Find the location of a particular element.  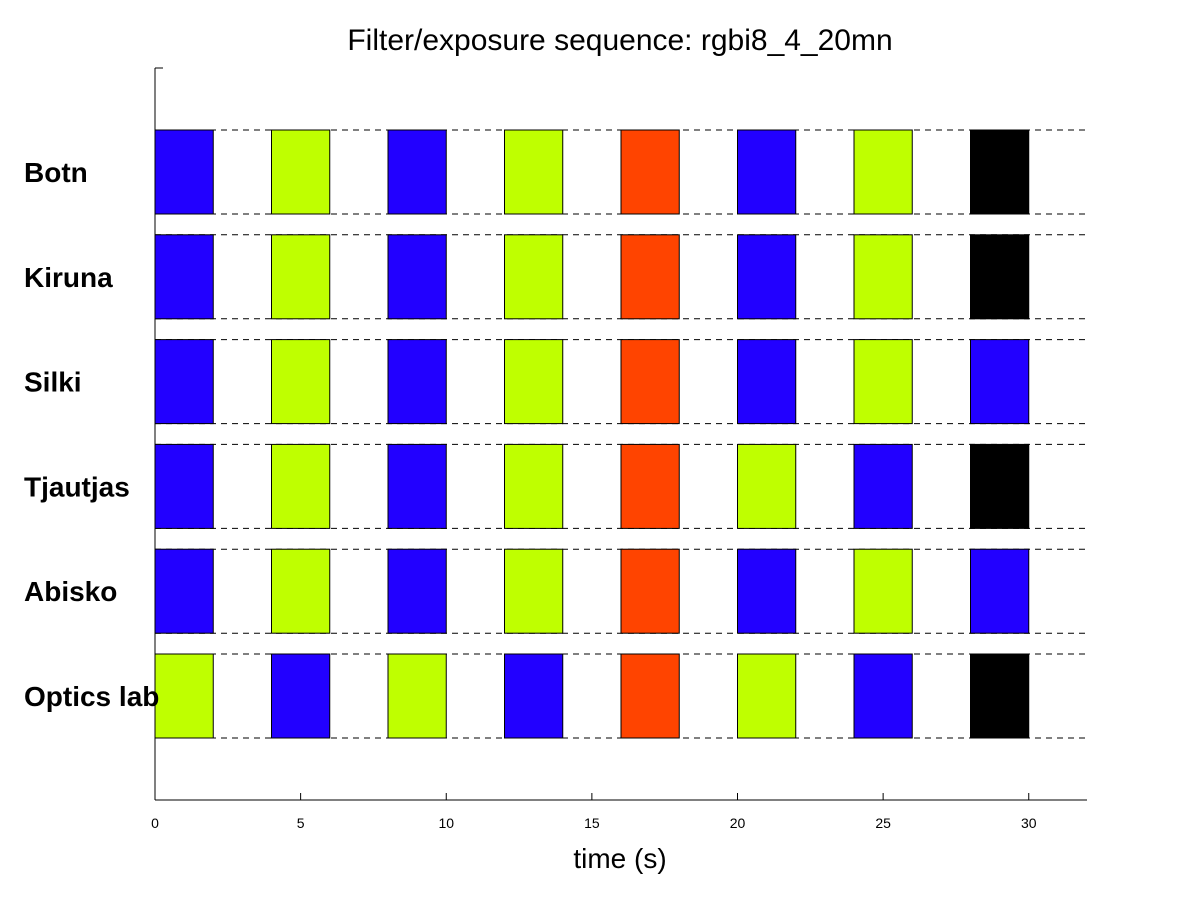

station-row: Optics lab is located at coordinates (555, 696).